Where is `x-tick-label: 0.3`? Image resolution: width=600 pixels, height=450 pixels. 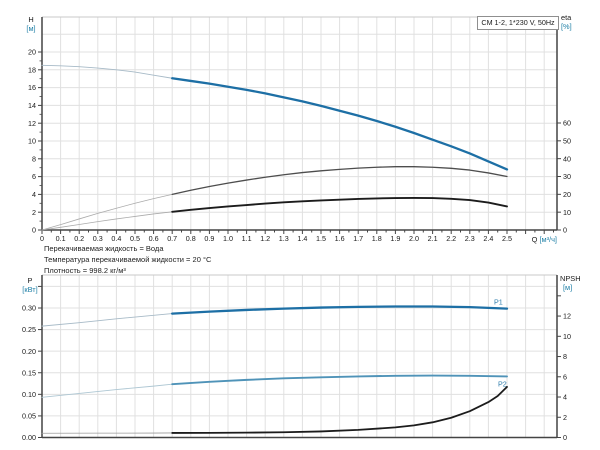 x-tick-label: 0.3 is located at coordinates (98, 238).